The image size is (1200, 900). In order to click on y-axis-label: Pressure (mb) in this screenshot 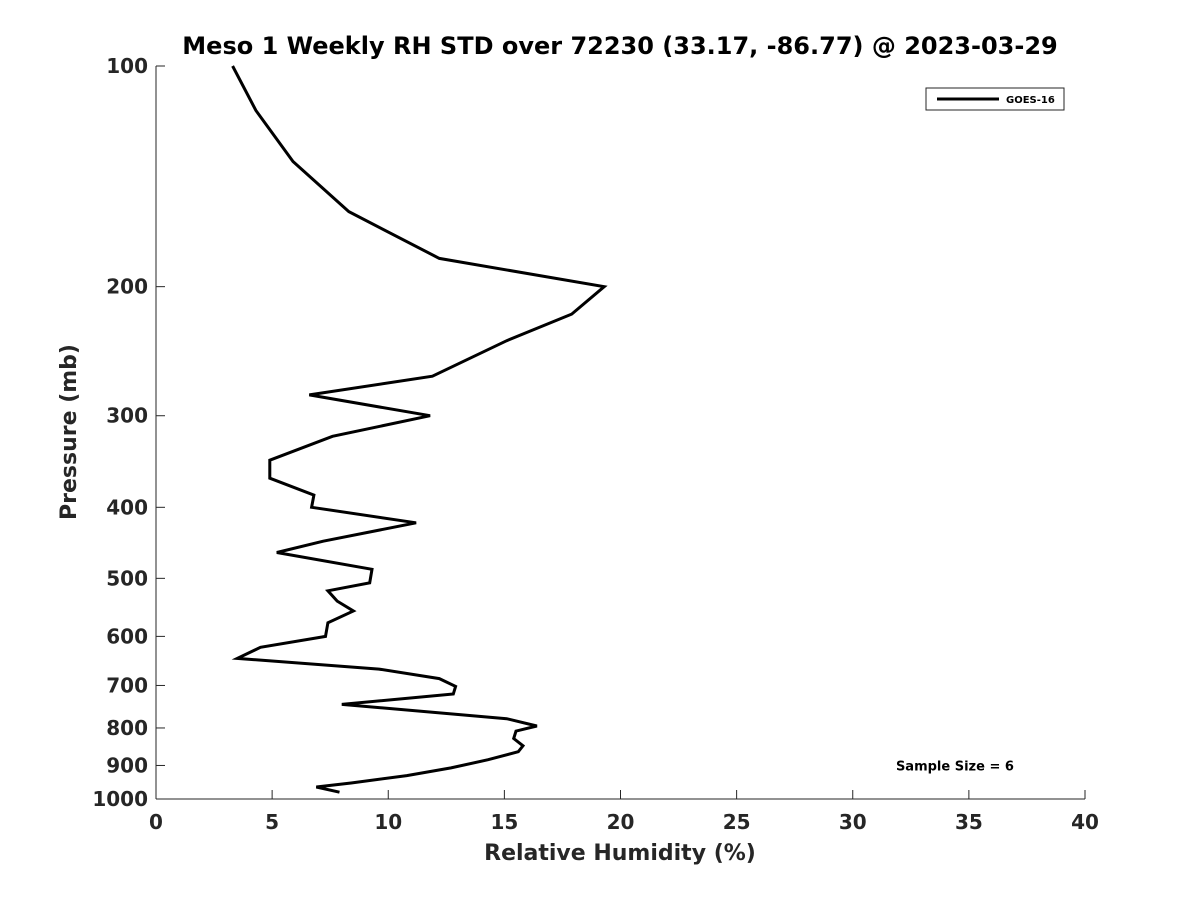, I will do `click(69, 432)`.